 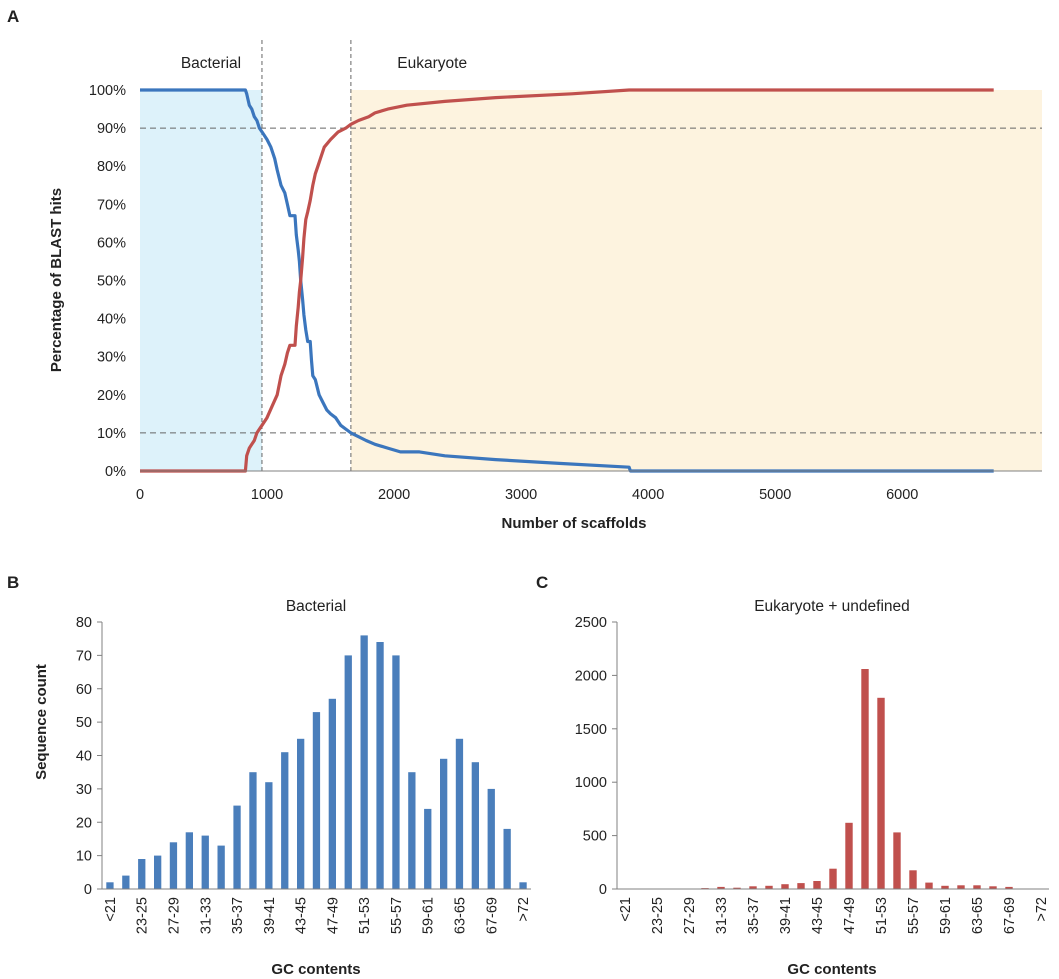 What do you see at coordinates (84, 623) in the screenshot?
I see `y-tick-label: 80` at bounding box center [84, 623].